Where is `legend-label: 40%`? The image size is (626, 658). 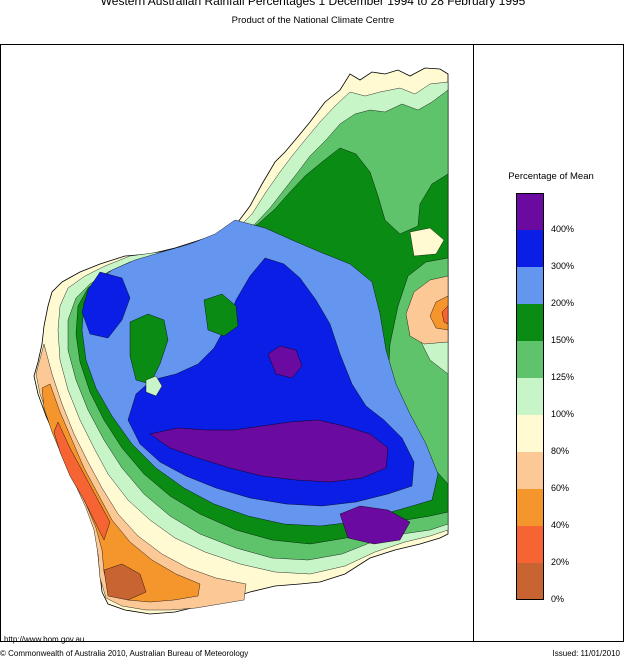 legend-label: 40% is located at coordinates (560, 525).